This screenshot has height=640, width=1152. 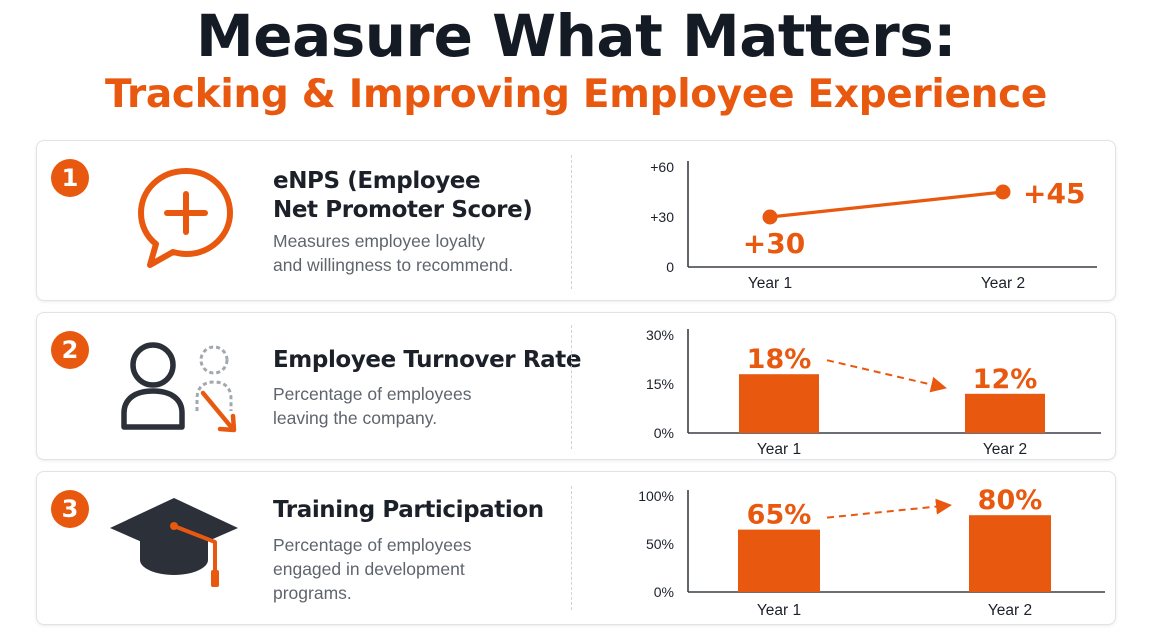 I want to click on y-tick-label: +30, so click(x=662, y=217).